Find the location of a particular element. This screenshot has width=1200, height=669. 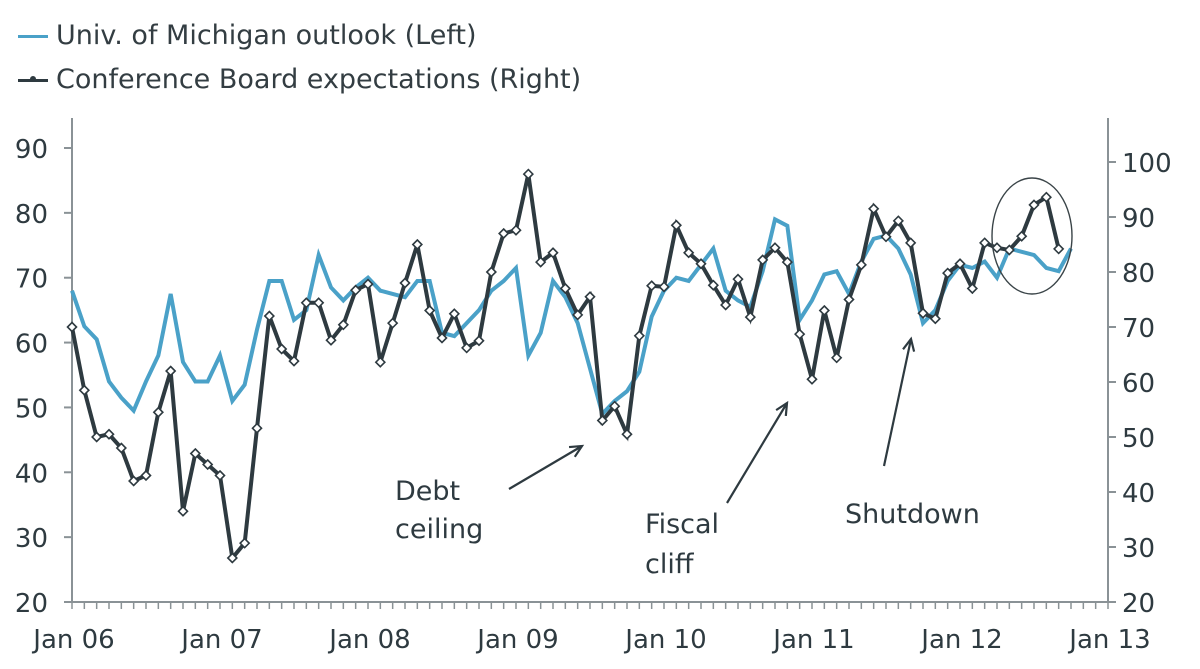

right-tick-label: 30 is located at coordinates (1138, 549).